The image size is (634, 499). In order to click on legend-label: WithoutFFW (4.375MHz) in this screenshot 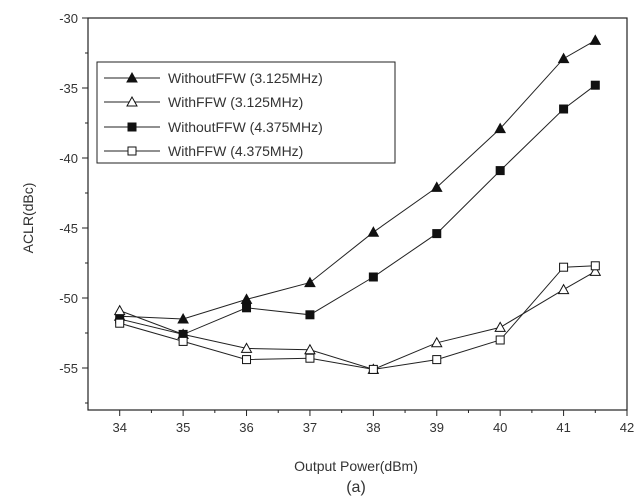, I will do `click(245, 127)`.